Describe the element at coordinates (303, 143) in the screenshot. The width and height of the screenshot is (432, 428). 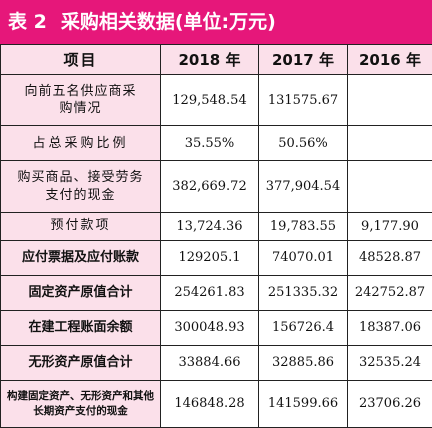
I see `cell-2017: 50.56%` at that location.